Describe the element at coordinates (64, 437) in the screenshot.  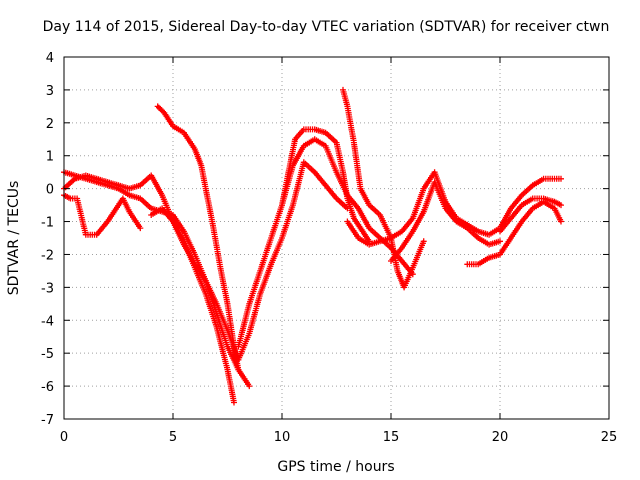
I see `x-tick-label: 0` at that location.